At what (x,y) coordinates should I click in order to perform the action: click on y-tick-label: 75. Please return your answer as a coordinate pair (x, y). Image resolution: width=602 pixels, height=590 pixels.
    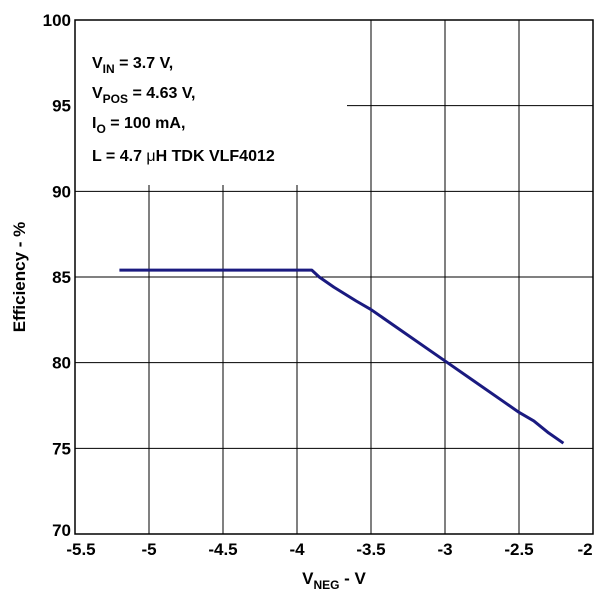
    Looking at the image, I should click on (61, 448).